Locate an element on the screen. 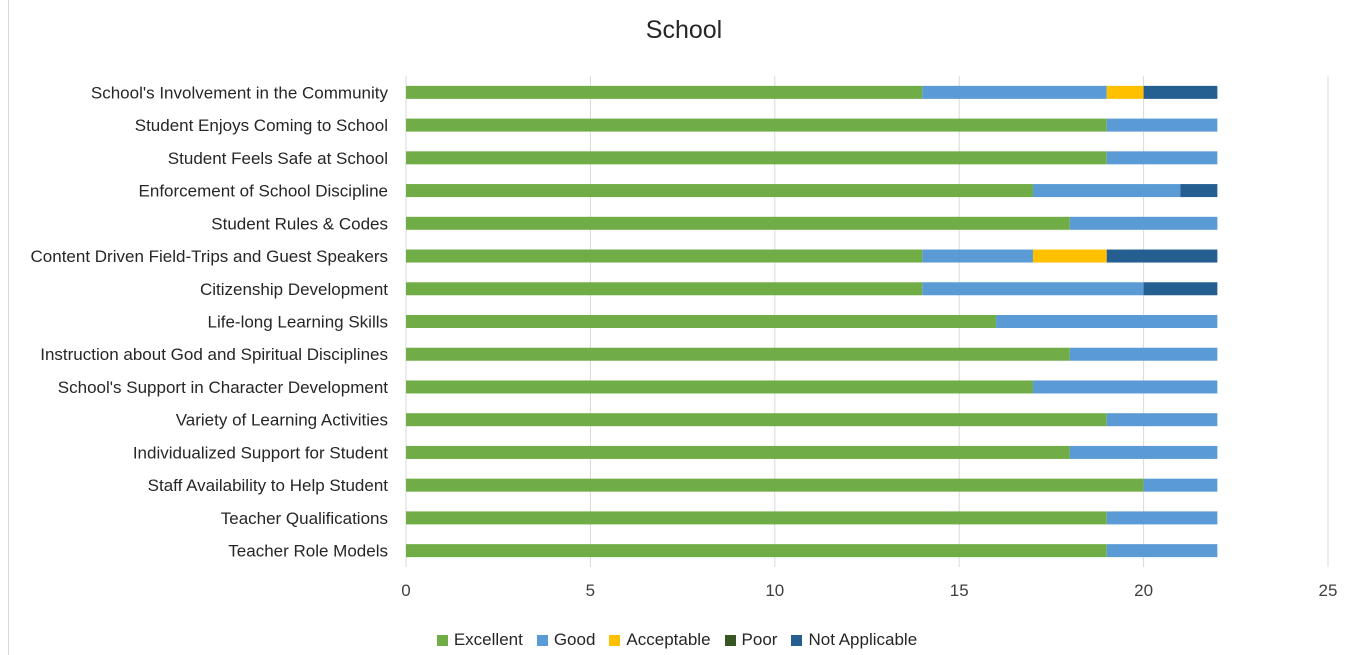 Image resolution: width=1354 pixels, height=655 pixels. legend-label: Acceptable is located at coordinates (668, 639).